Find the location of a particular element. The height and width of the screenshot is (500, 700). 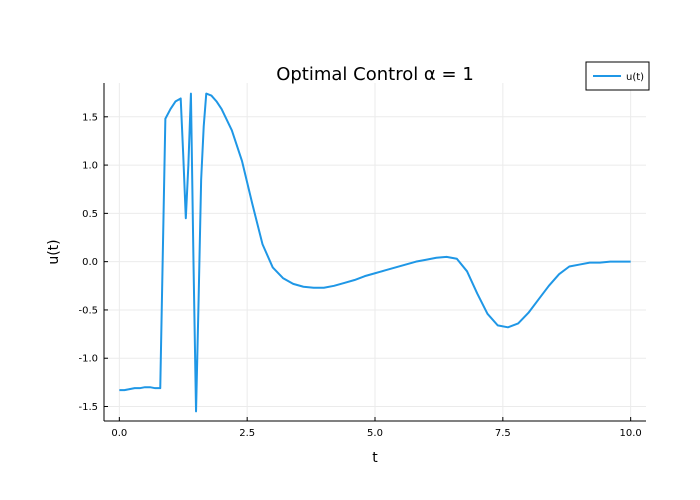

chart-title: Optimal Control α = 1 is located at coordinates (375, 74).